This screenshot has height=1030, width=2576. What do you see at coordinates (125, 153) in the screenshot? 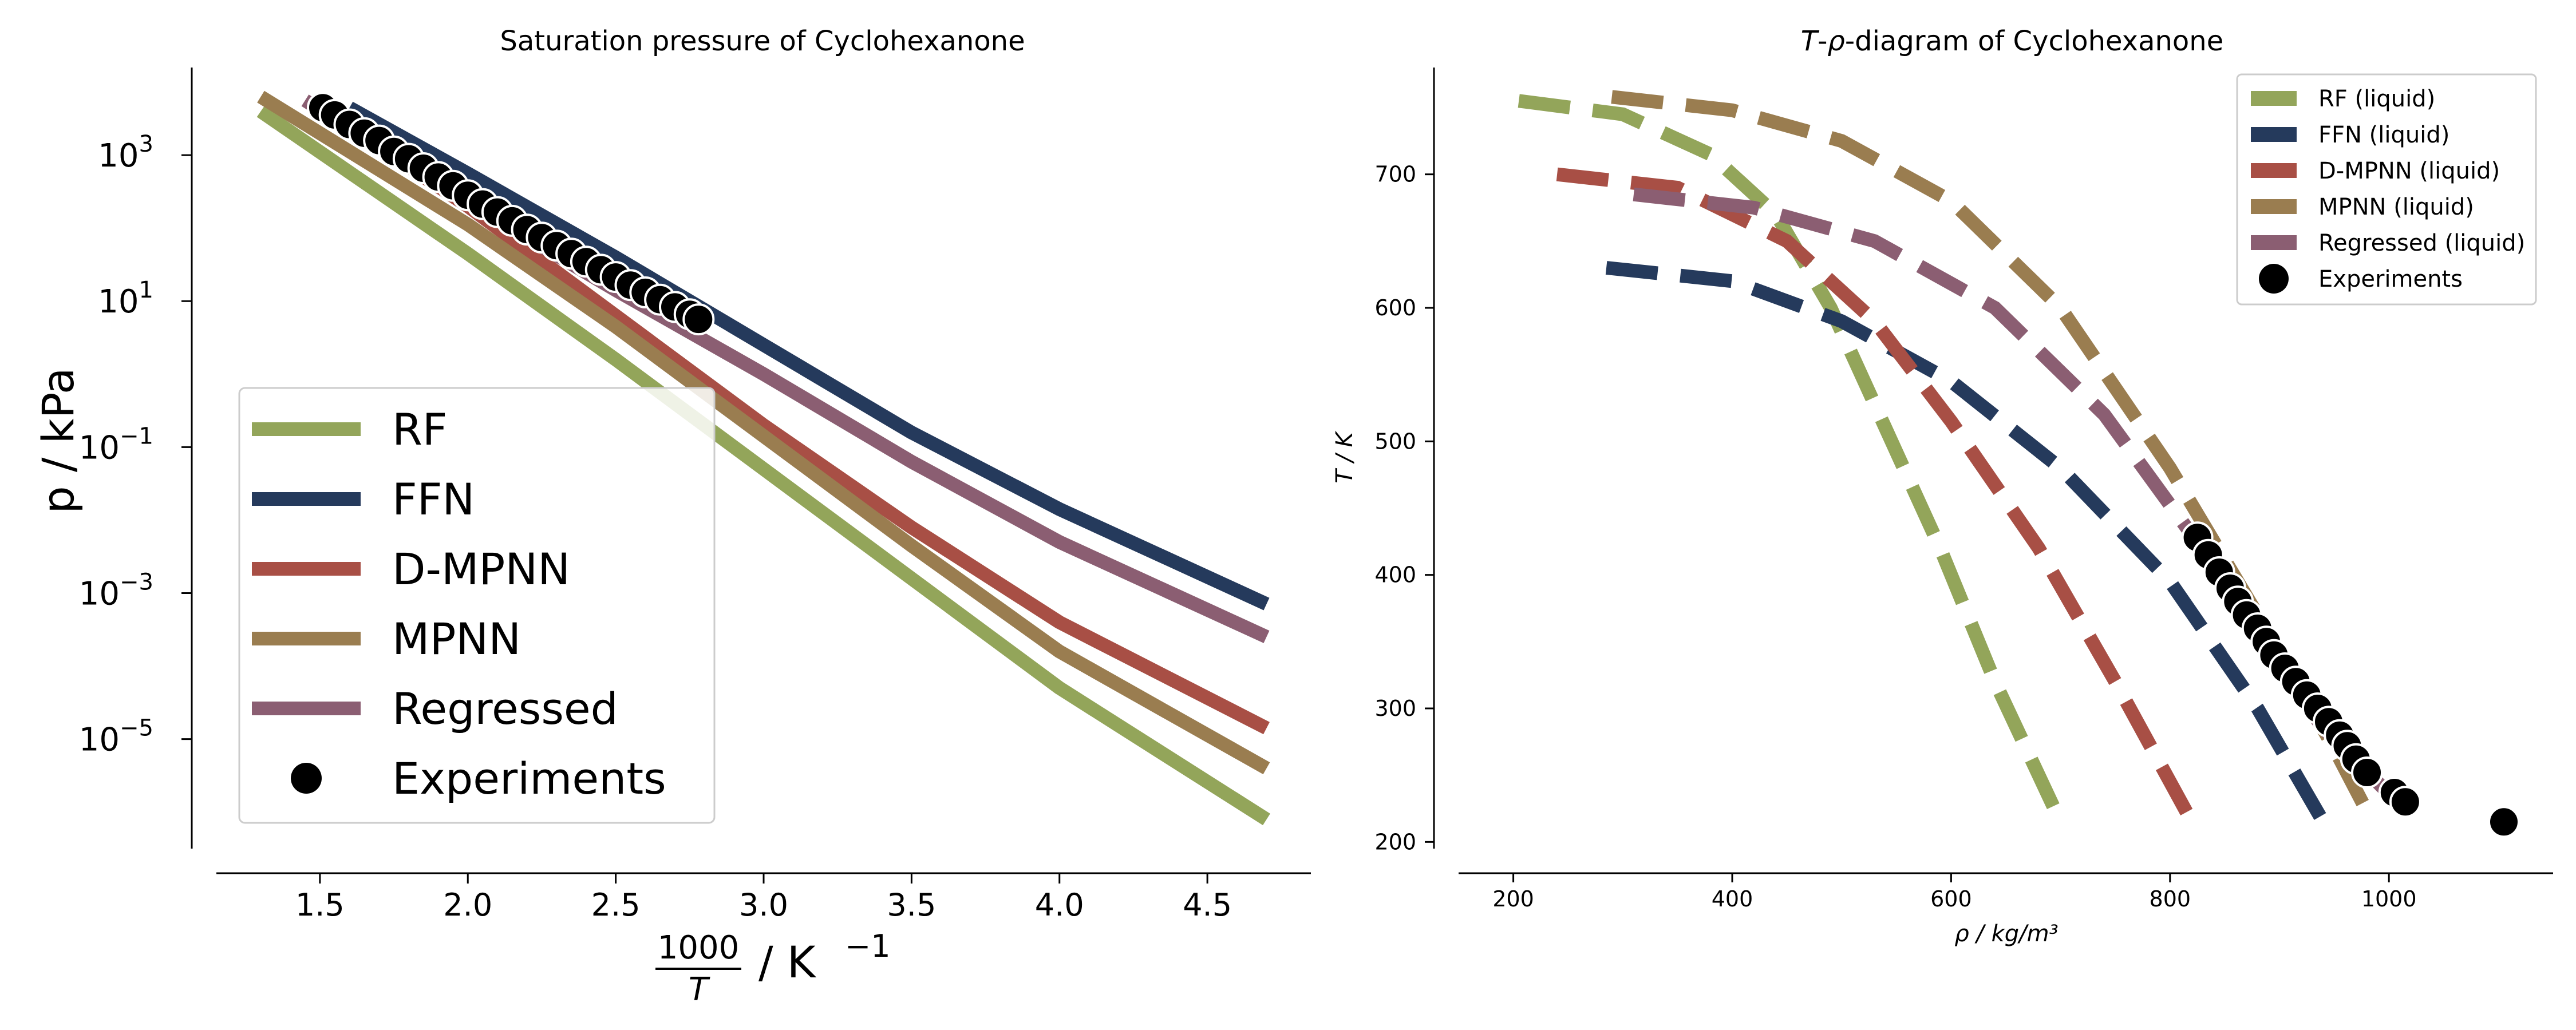
I see `y-tick-label: 10³` at bounding box center [125, 153].